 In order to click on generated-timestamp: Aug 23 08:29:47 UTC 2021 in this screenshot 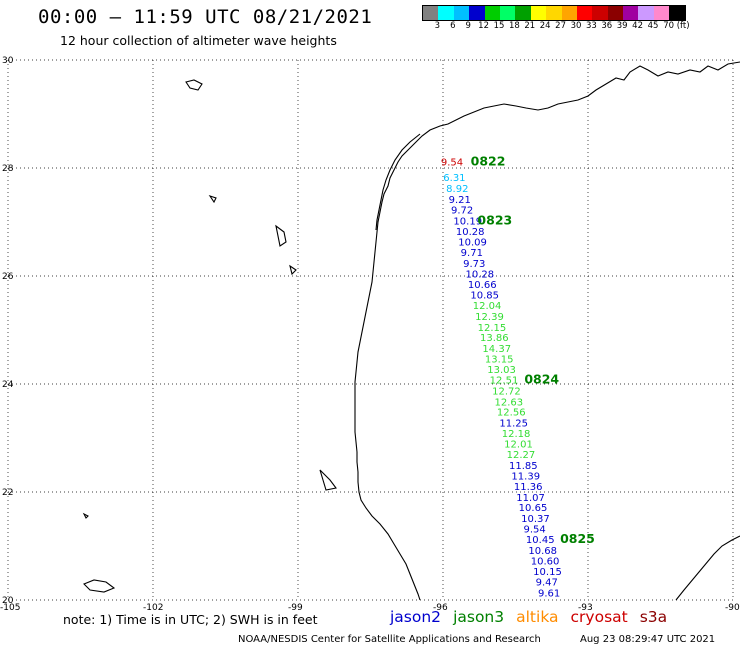, I will do `click(648, 639)`.